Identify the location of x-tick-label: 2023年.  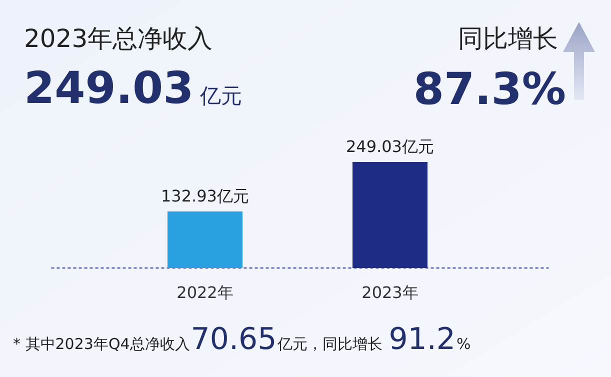
(390, 292).